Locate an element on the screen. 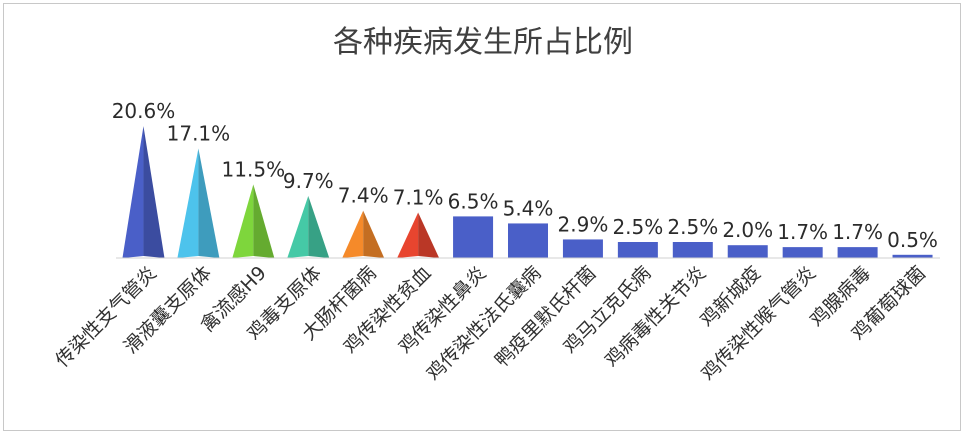 The height and width of the screenshot is (436, 966). data-label-11: 2.5% is located at coordinates (692, 227).